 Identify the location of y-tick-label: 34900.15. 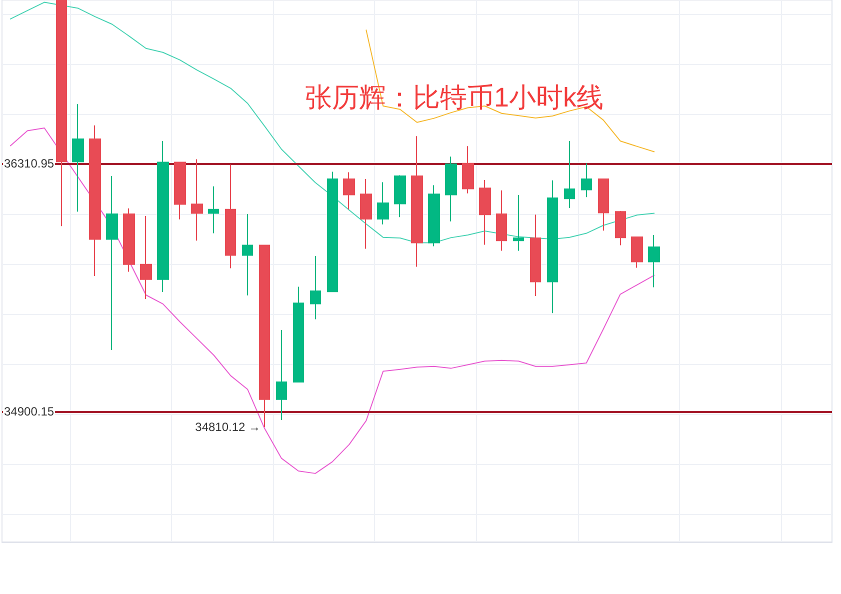
(29, 411).